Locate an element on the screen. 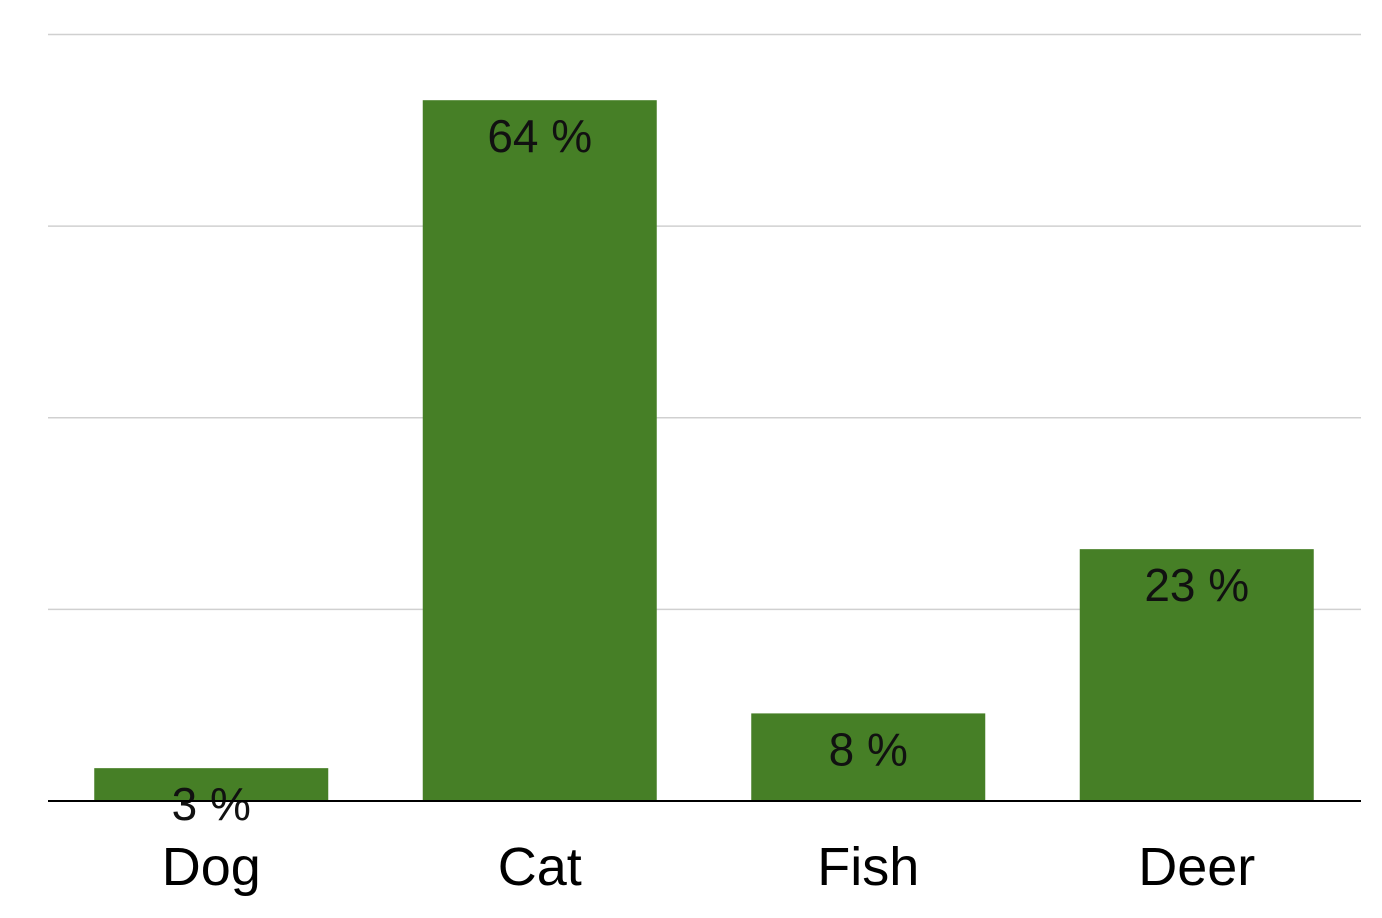  data-label-deer: 23 % is located at coordinates (1196, 585).